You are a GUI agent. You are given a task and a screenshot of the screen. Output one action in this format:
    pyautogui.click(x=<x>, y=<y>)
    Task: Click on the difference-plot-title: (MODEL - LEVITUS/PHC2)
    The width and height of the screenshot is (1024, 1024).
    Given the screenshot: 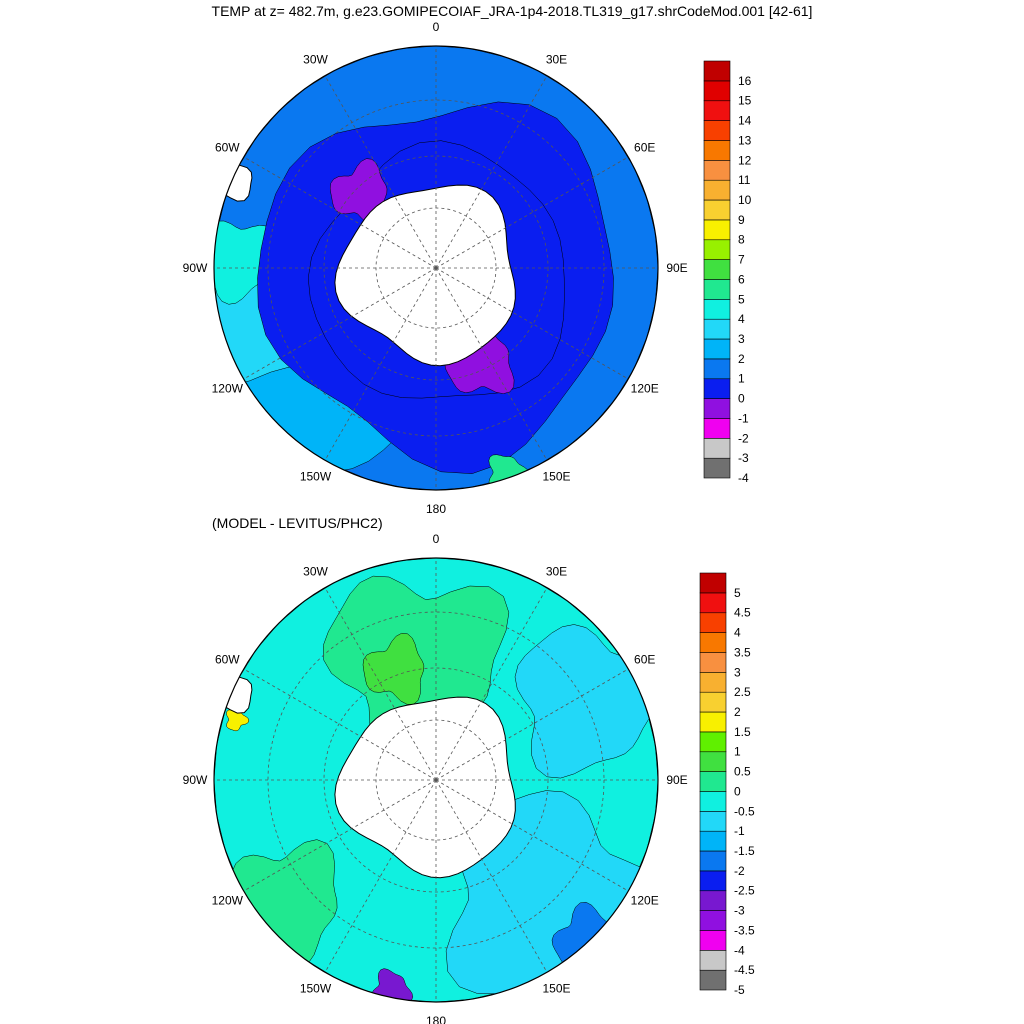 What is the action you would take?
    pyautogui.click(x=297, y=523)
    